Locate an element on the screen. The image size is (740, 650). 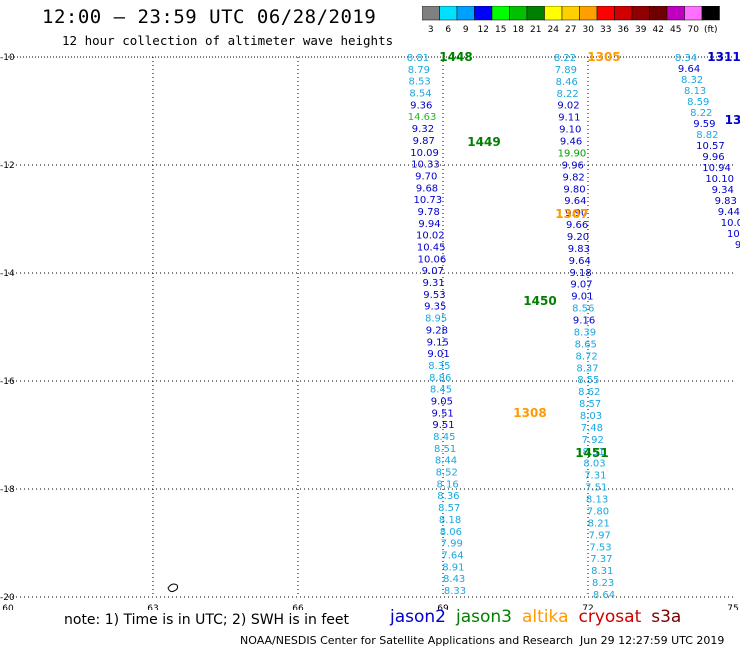
track-b-swh-label: 7.53 is located at coordinates (600, 547).